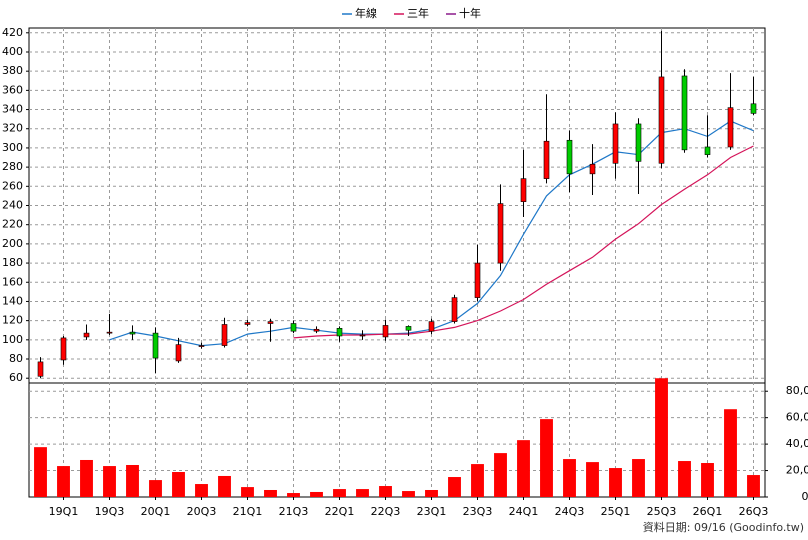  Describe the element at coordinates (616, 511) in the screenshot. I see `x-tick-label: 25Q1` at that location.